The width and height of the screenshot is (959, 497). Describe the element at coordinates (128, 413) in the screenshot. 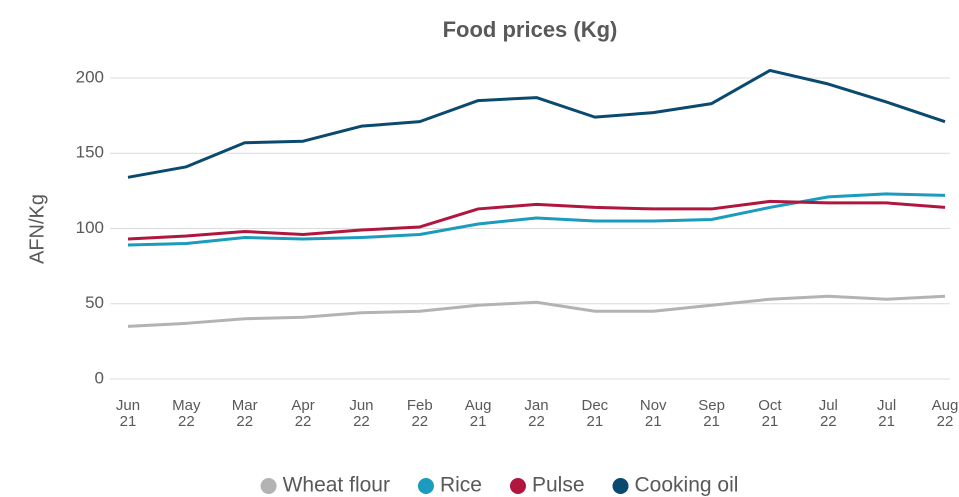

I see `x-tick-label: Jun 21` at that location.